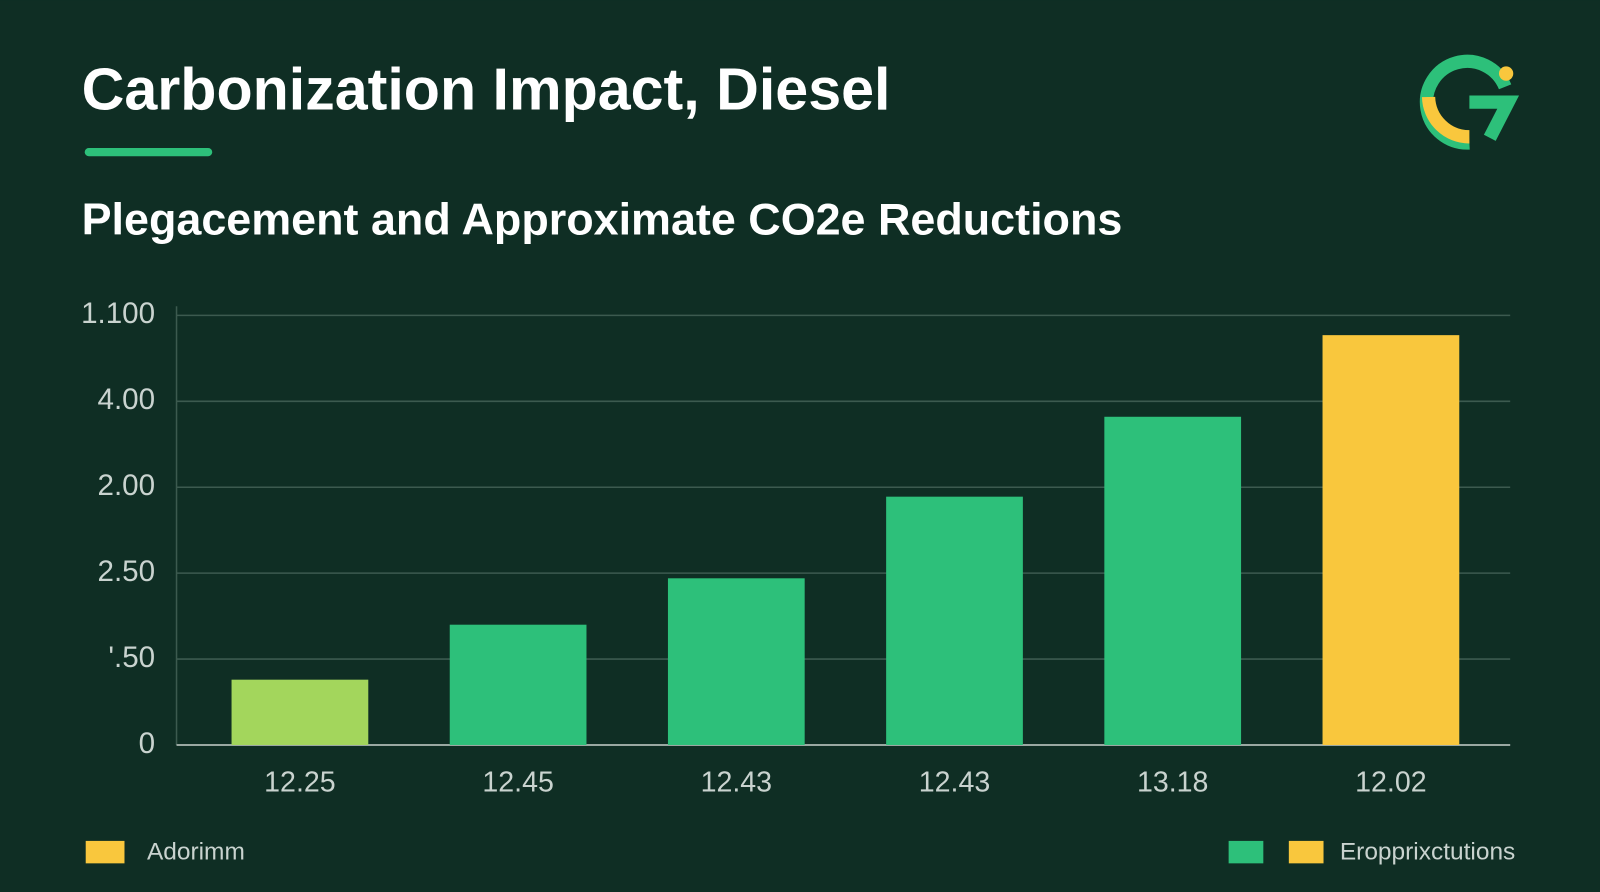 The height and width of the screenshot is (892, 1600). What do you see at coordinates (127, 485) in the screenshot?
I see `y-tick-label: 2.00` at bounding box center [127, 485].